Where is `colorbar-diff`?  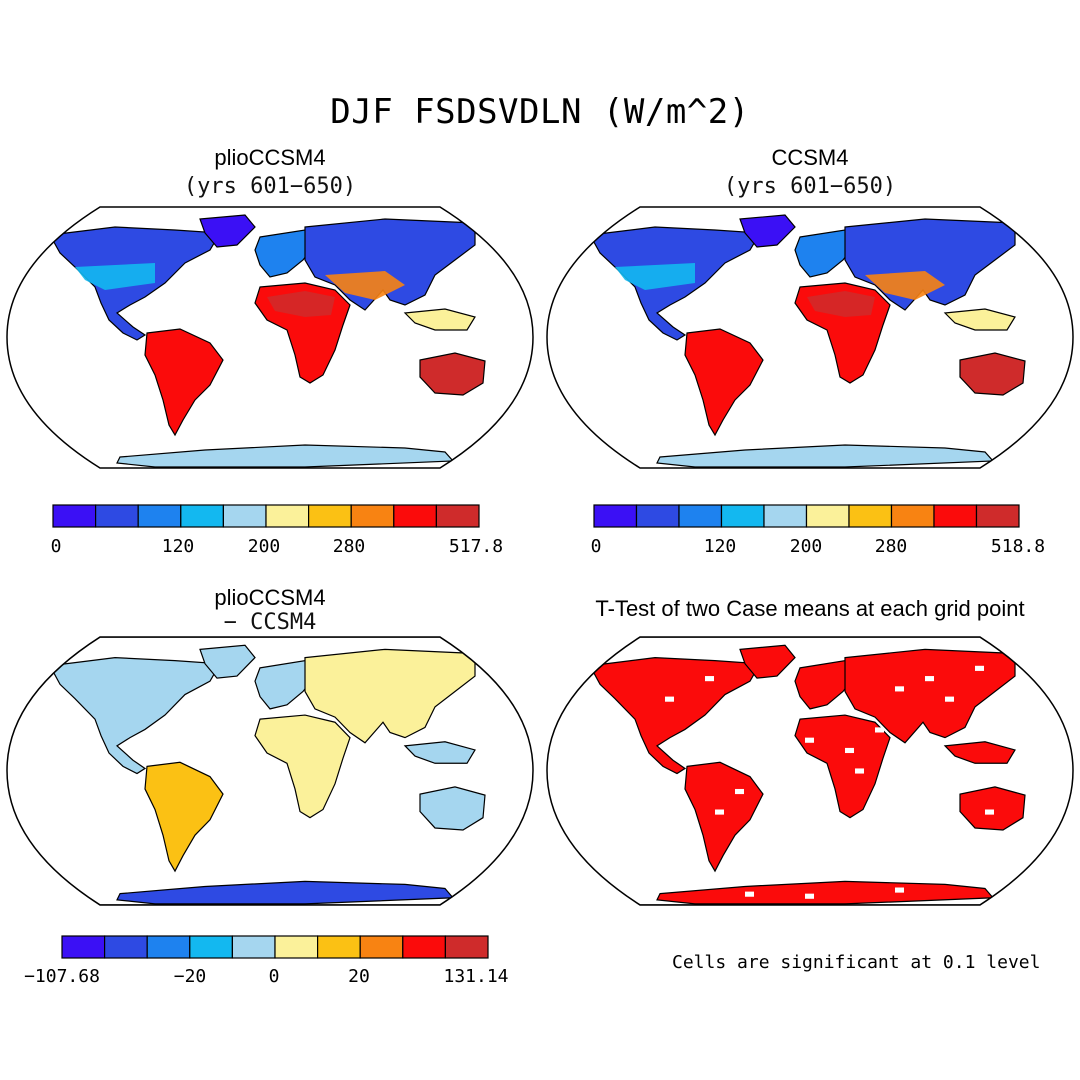
colorbar-diff is located at coordinates (275, 947).